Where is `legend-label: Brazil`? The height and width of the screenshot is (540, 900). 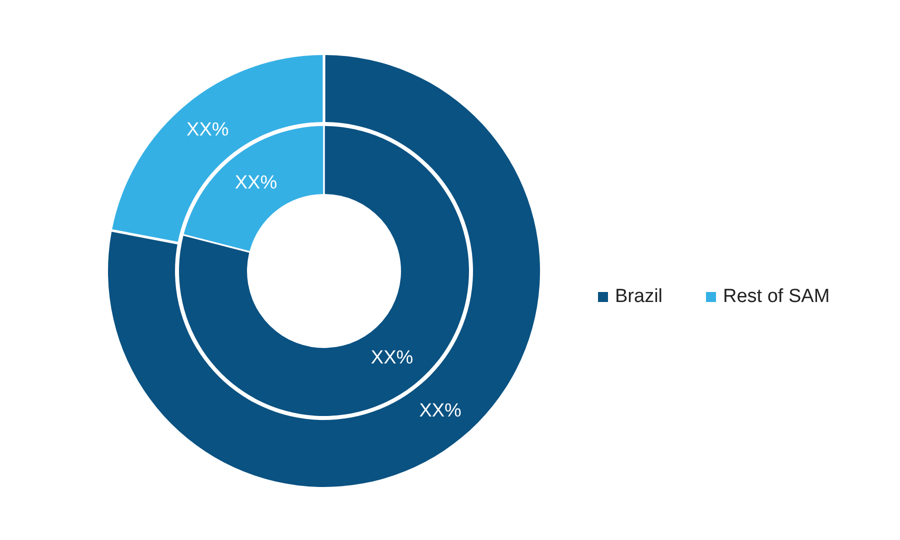 legend-label: Brazil is located at coordinates (639, 297).